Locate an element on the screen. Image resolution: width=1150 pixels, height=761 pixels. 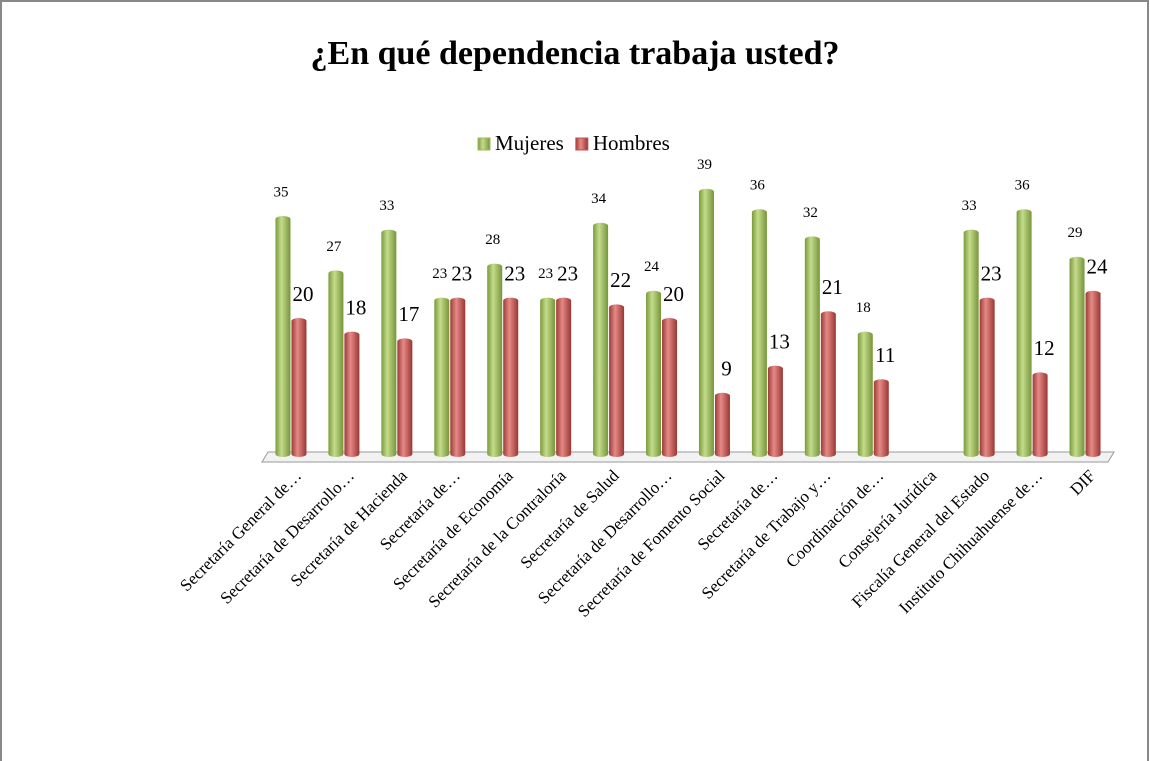
data-label: 32 is located at coordinates (810, 213).